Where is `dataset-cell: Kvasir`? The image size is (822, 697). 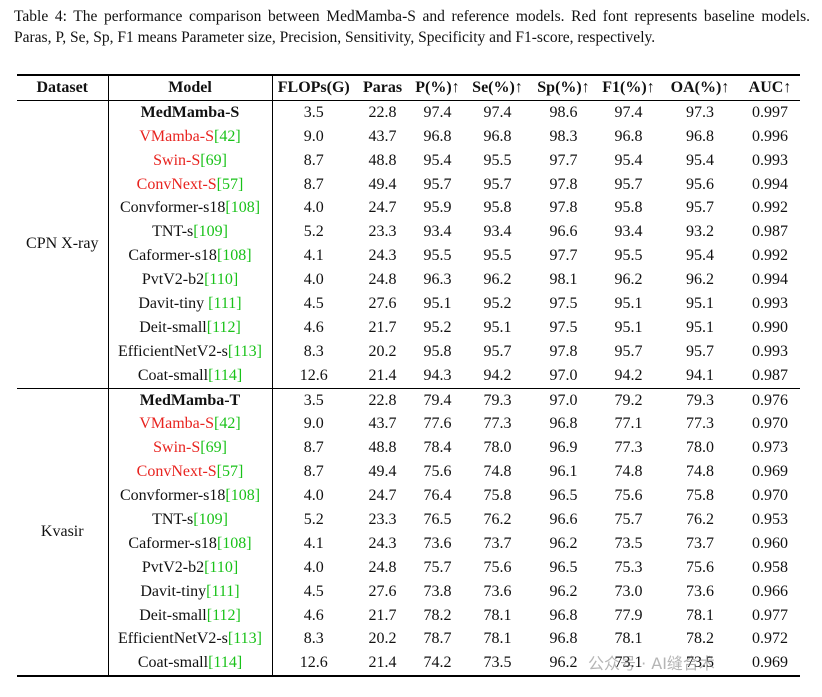
dataset-cell: Kvasir is located at coordinates (63, 532).